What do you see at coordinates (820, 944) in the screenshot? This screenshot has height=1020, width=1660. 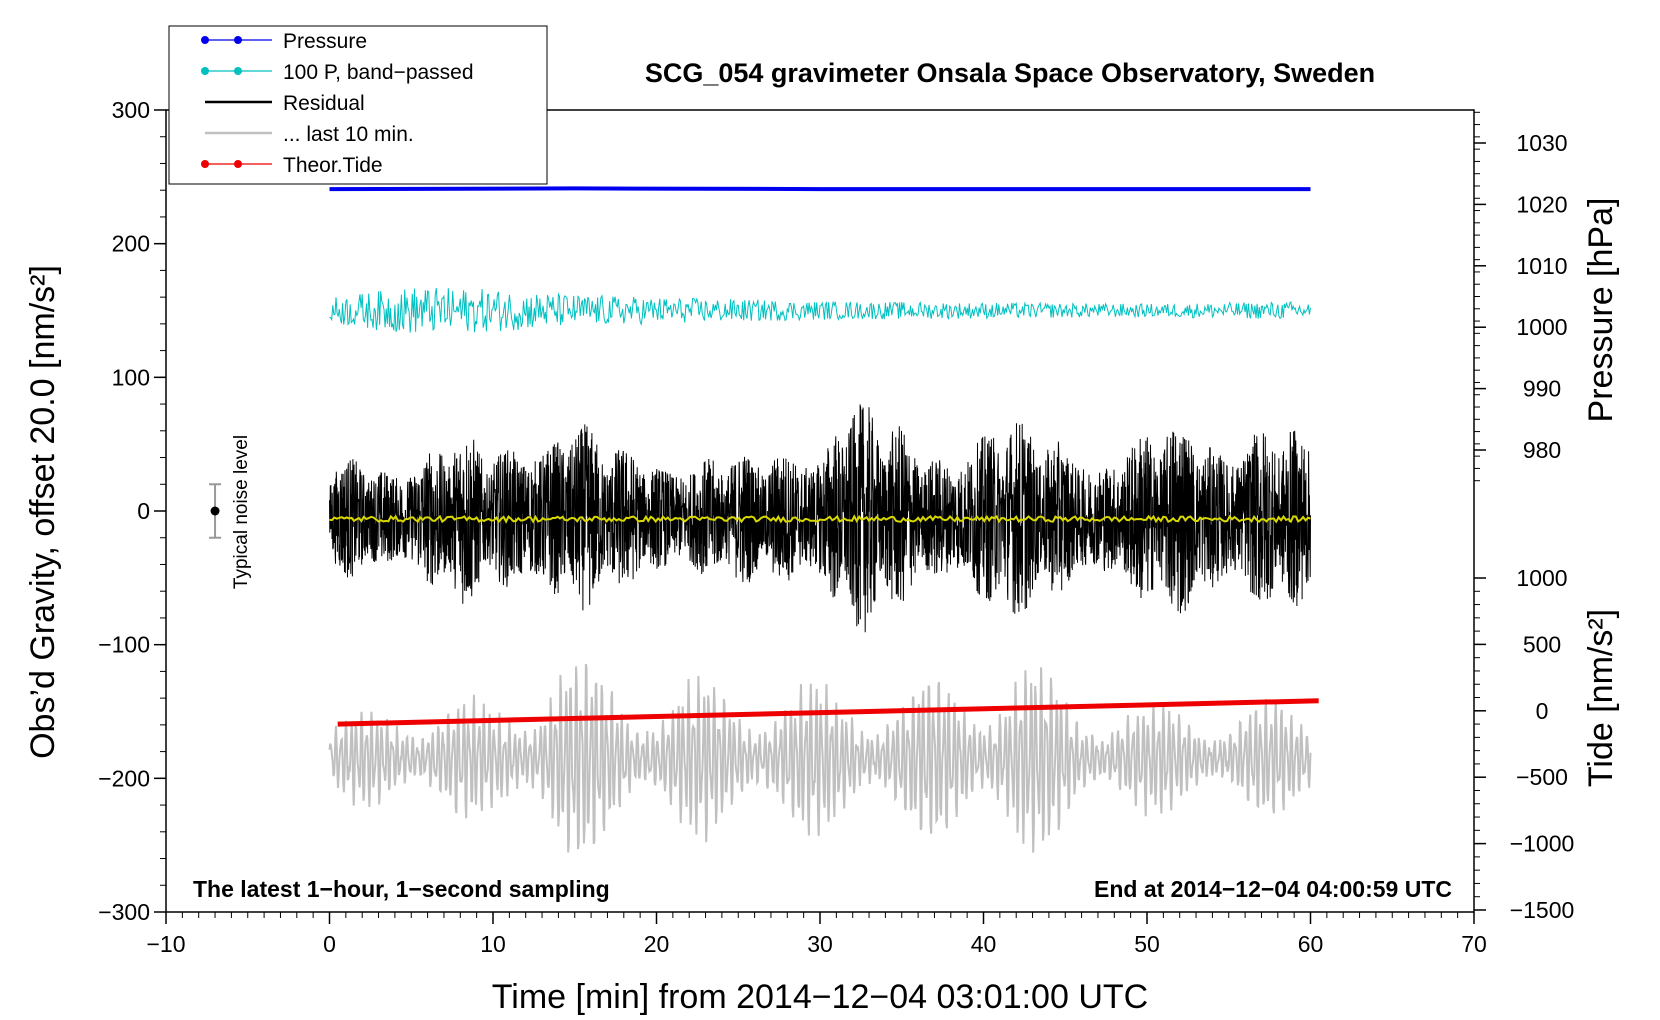 I see `x-tick-label: 30` at bounding box center [820, 944].